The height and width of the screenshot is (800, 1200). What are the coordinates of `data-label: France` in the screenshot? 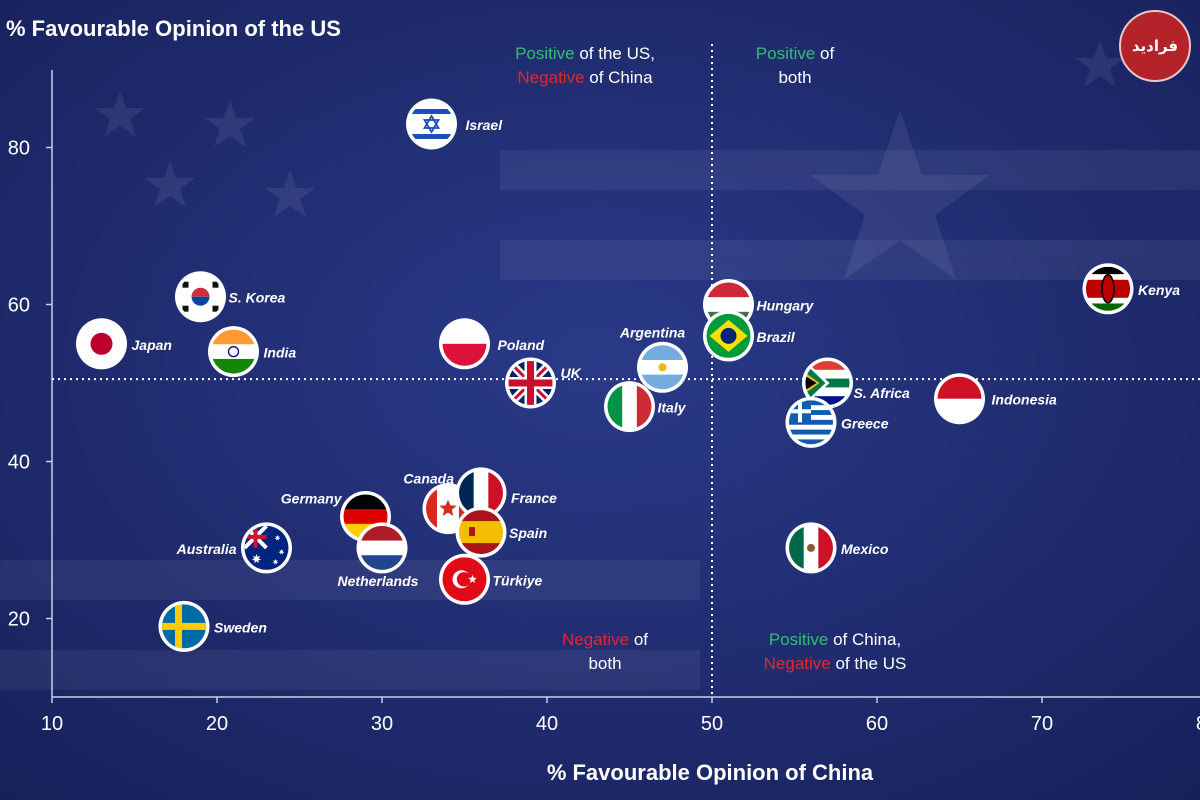 It's located at (534, 498).